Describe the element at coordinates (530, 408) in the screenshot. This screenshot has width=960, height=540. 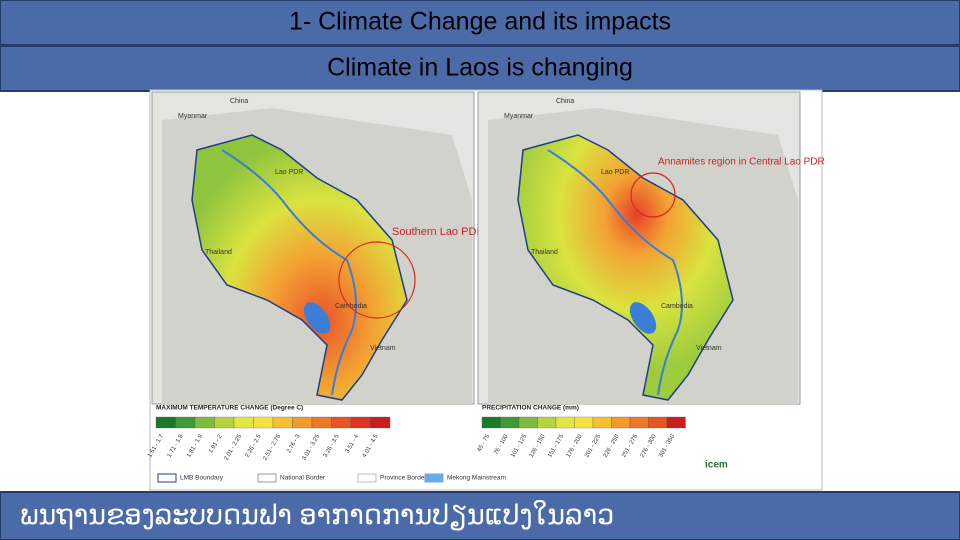
I see `legend-title: PRECIPITATION CHANGE (mm)` at that location.